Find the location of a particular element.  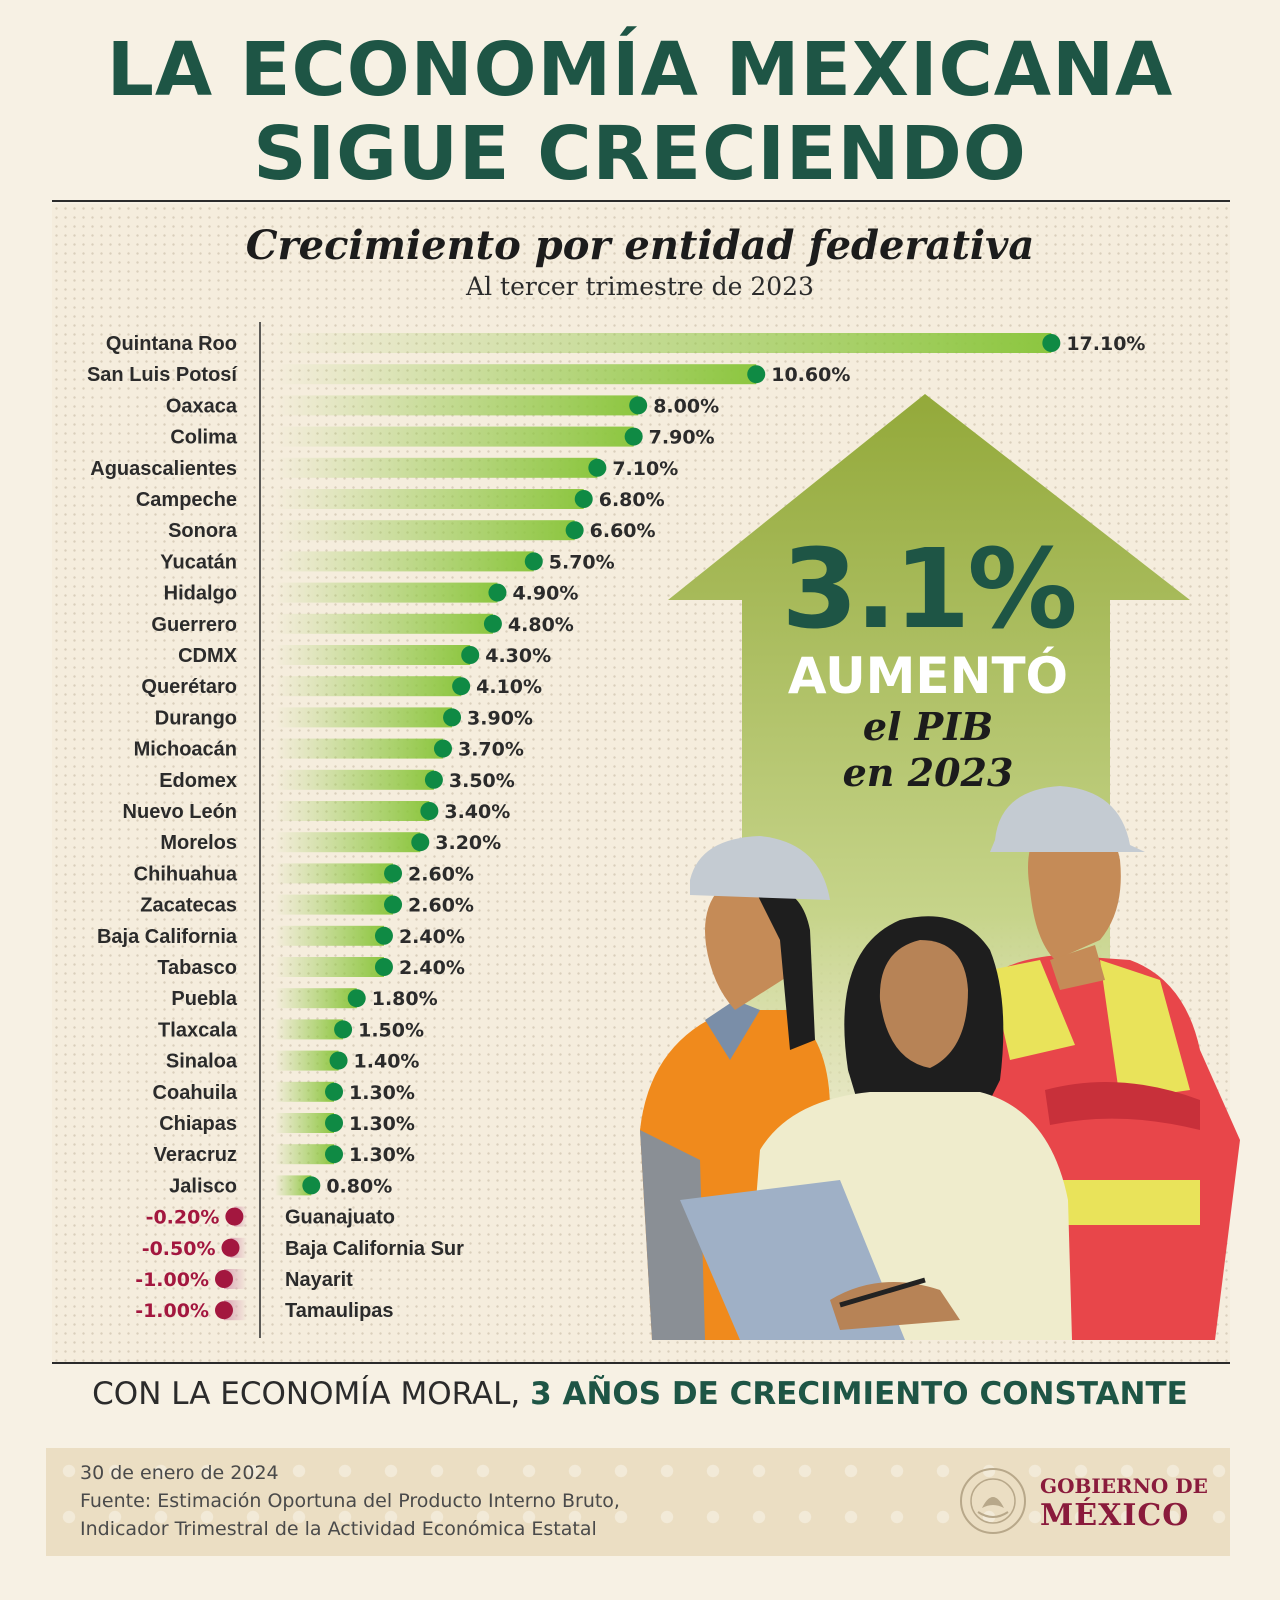

value-label: 3.40% is located at coordinates (477, 812).